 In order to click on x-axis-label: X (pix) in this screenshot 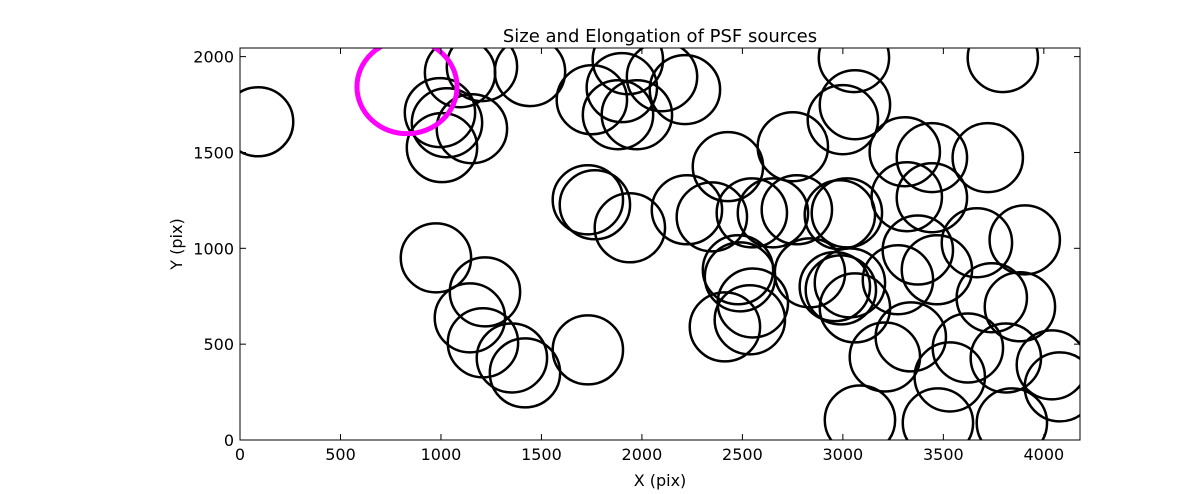, I will do `click(660, 480)`.